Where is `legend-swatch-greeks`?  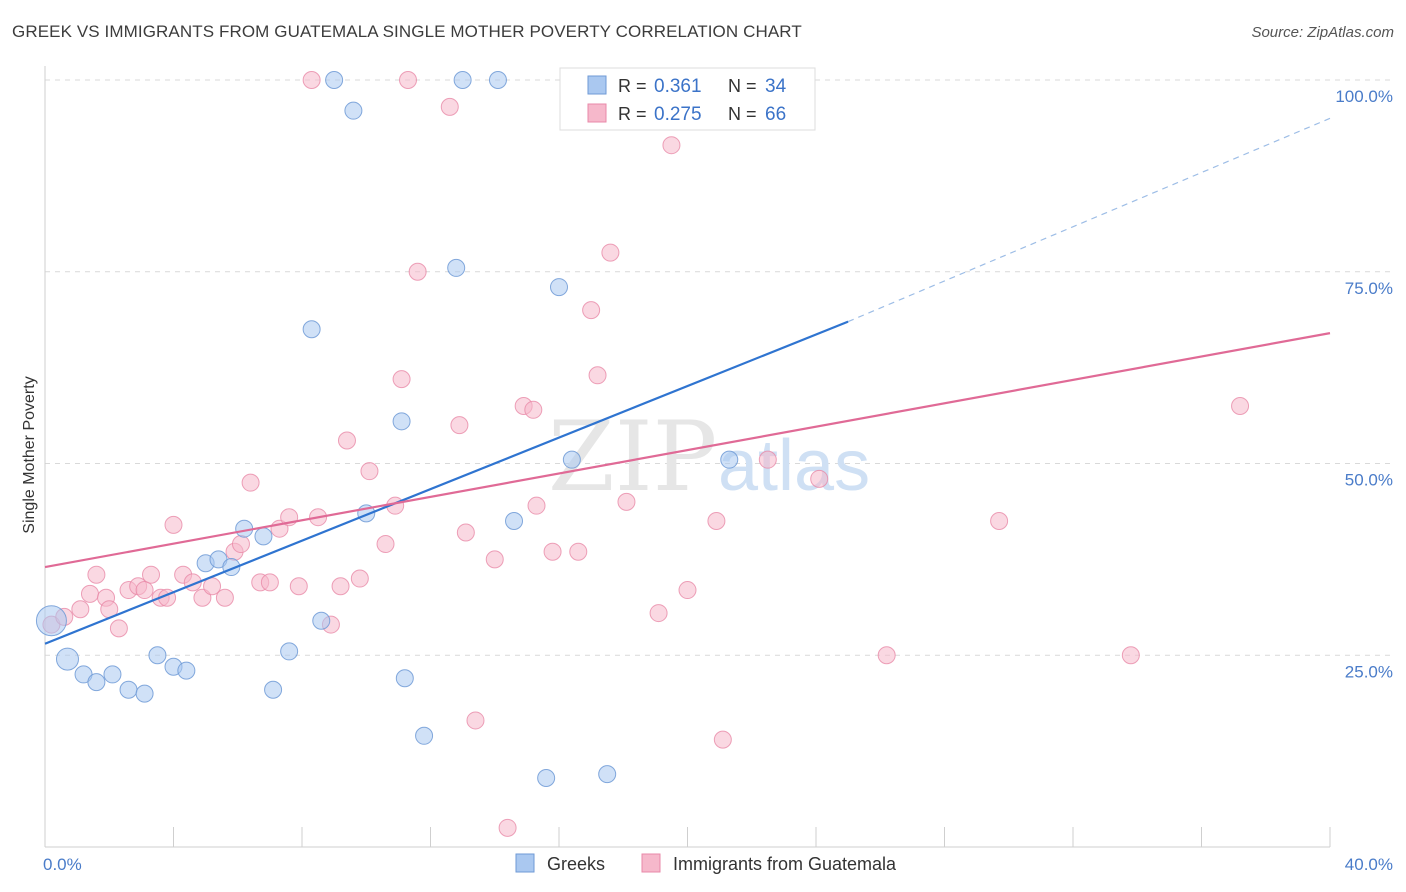
legend-swatch-greeks is located at coordinates (597, 85).